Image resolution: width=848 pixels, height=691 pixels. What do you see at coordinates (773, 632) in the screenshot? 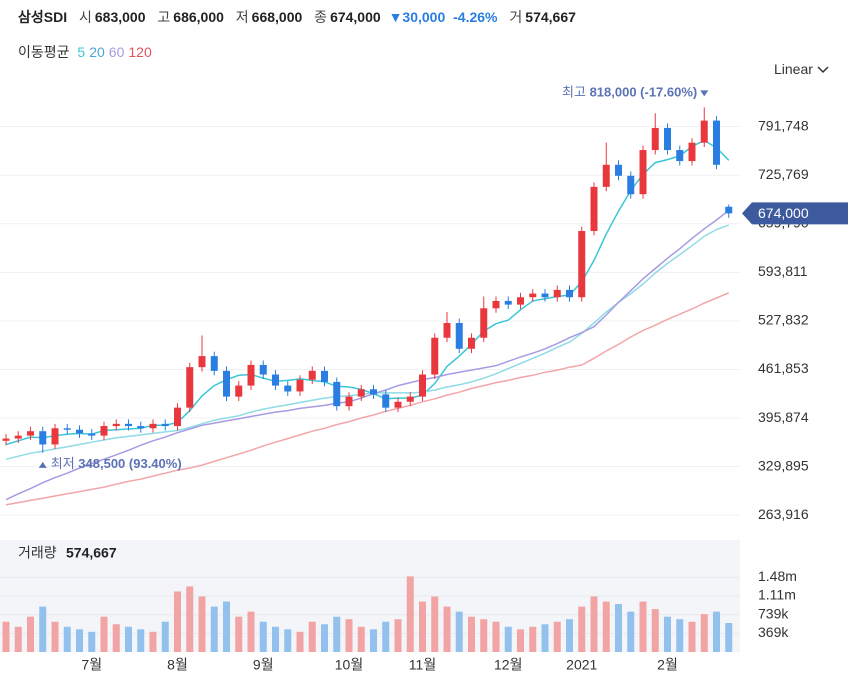
I see `volume-tick-label: 369k` at bounding box center [773, 632].